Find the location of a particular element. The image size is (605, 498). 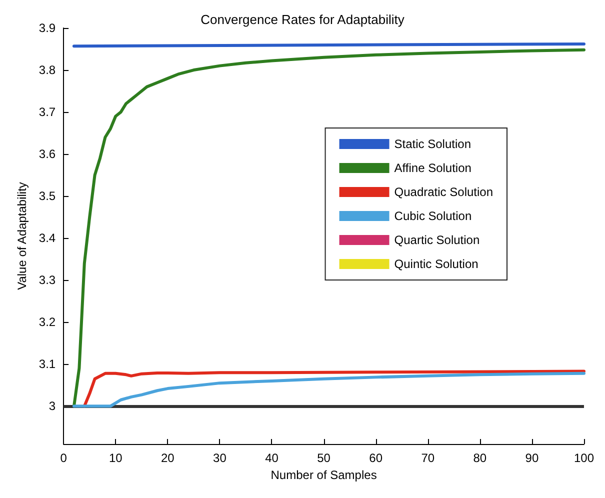

x-tick-label: 40 is located at coordinates (272, 458).